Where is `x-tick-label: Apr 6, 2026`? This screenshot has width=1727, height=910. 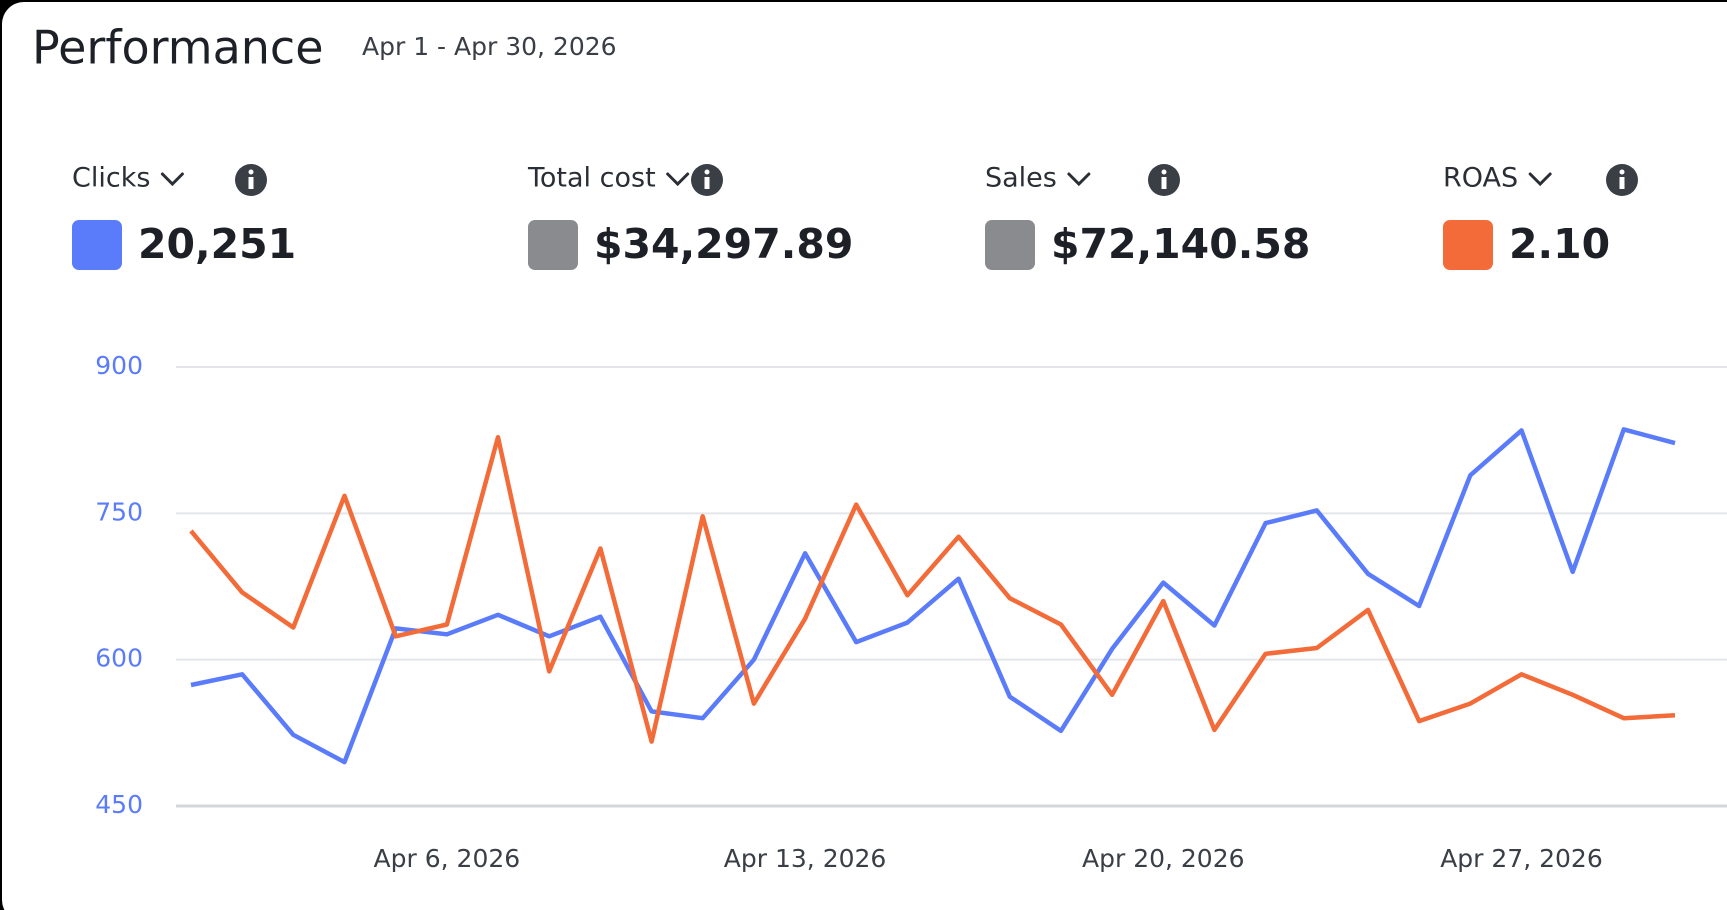 x-tick-label: Apr 6, 2026 is located at coordinates (447, 858).